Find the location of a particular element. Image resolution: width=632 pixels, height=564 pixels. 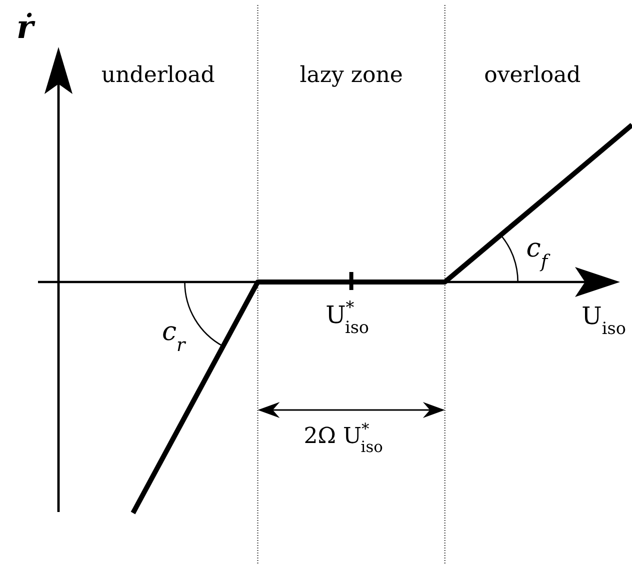

text: underload is located at coordinates (158, 75).